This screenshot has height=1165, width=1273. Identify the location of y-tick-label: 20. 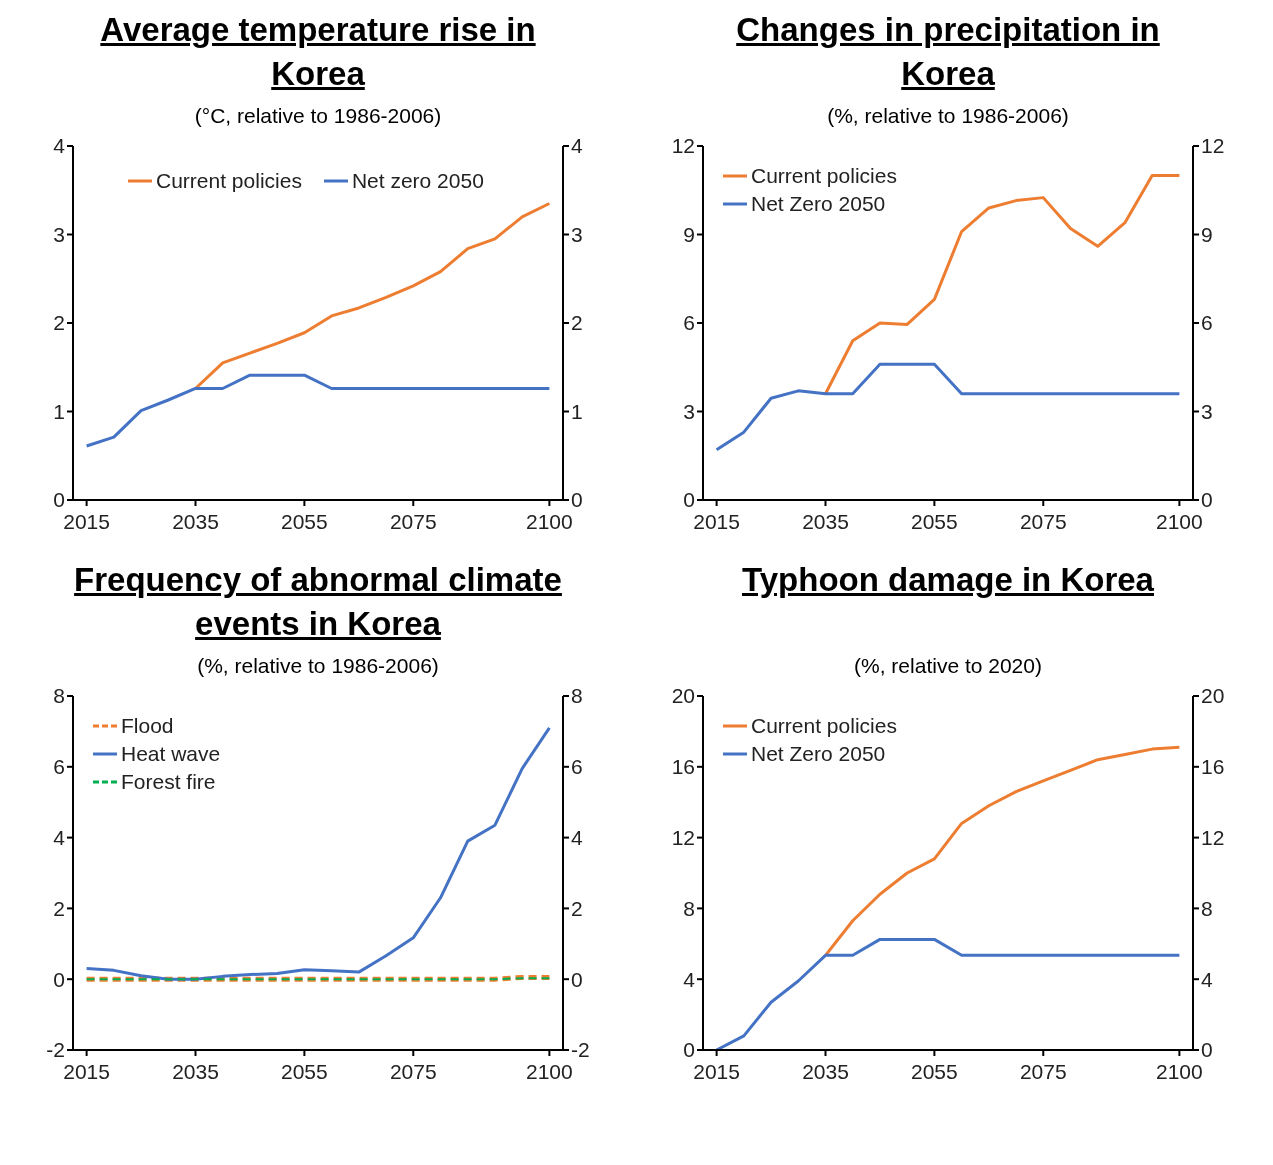
(683, 696).